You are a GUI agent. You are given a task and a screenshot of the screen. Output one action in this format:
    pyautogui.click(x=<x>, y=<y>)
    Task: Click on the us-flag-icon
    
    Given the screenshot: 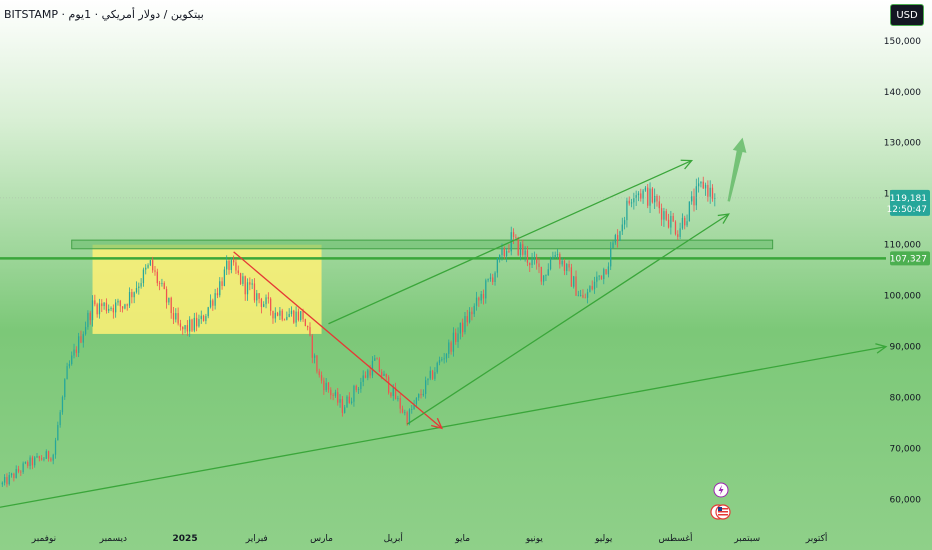 What is the action you would take?
    pyautogui.click(x=720, y=512)
    